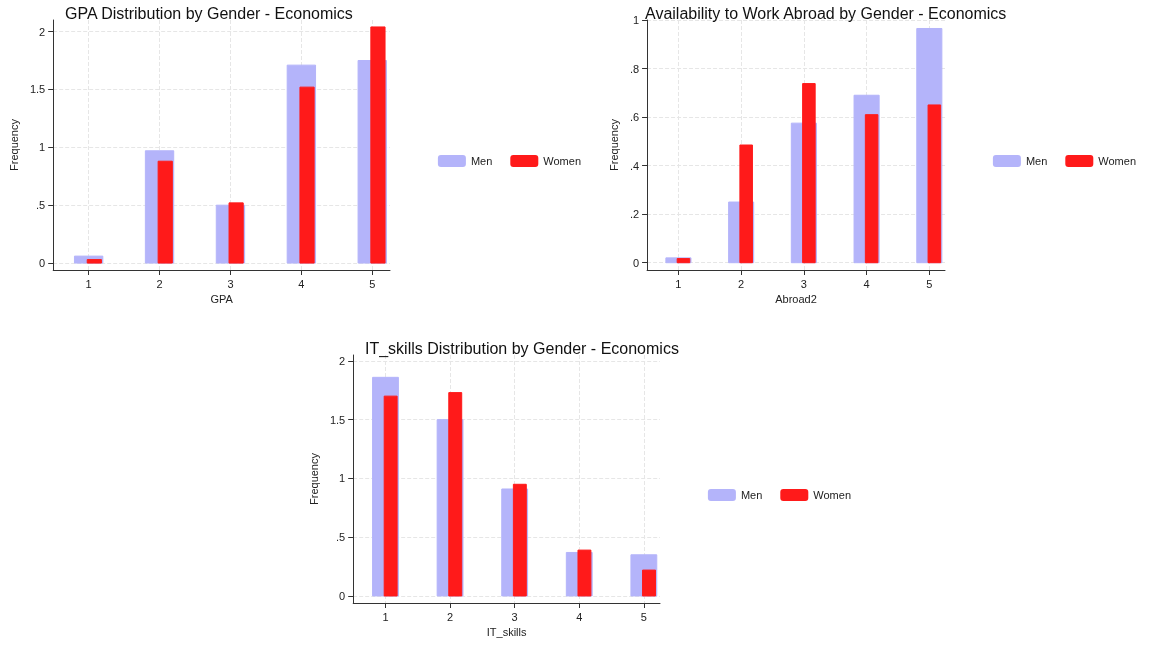 The image size is (1150, 657). What do you see at coordinates (826, 13) in the screenshot?
I see `chart-title: Availability to Work Abroad by Gender - Economics` at bounding box center [826, 13].